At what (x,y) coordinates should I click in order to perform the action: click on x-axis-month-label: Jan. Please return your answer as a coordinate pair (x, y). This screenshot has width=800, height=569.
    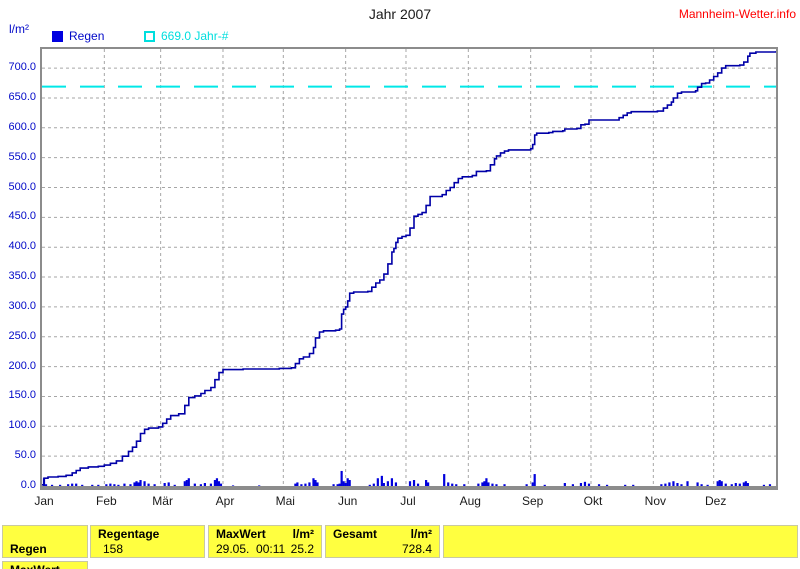
    Looking at the image, I should click on (44, 501).